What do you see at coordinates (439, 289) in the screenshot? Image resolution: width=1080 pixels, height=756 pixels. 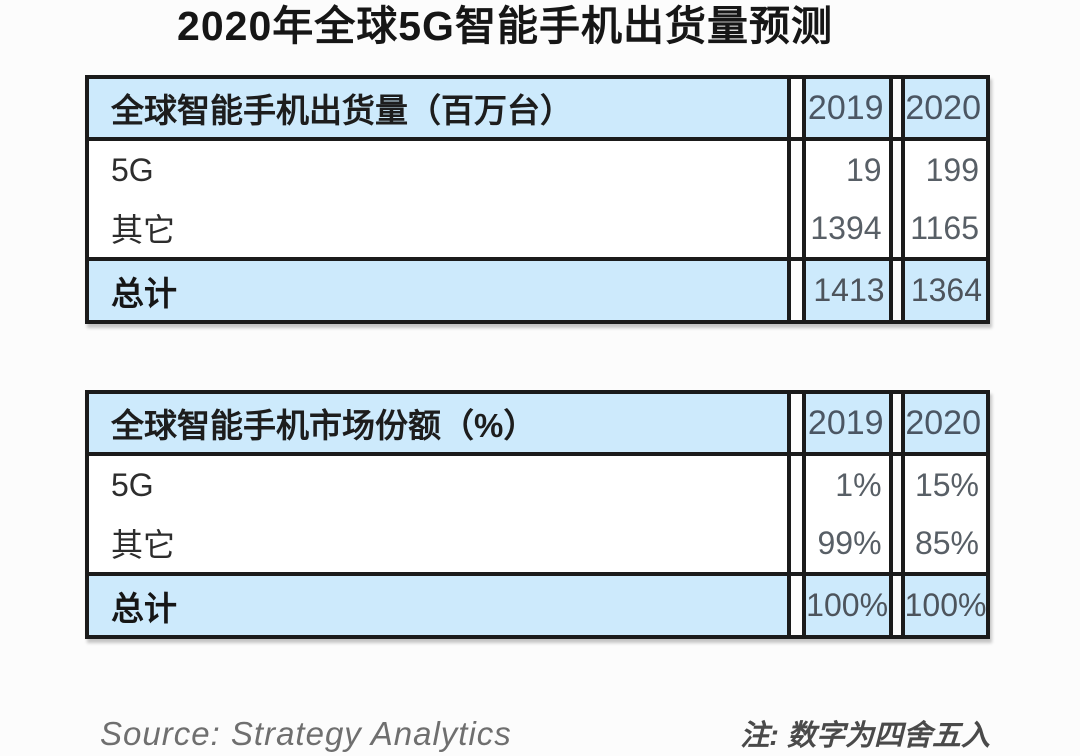 I see `shipments-total-label: 总计` at bounding box center [439, 289].